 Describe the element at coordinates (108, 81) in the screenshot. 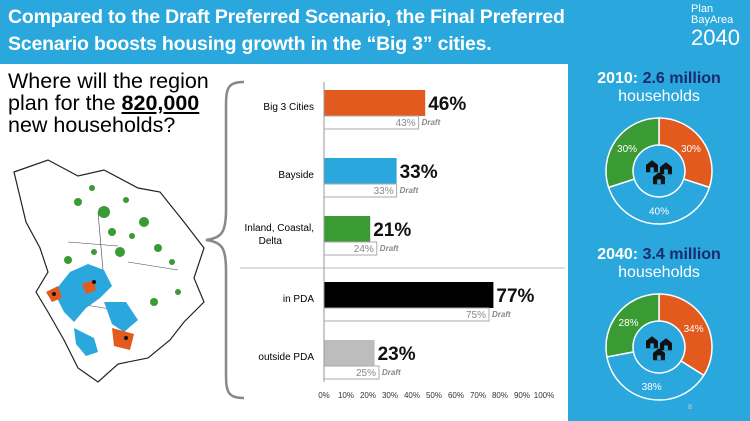

I see `question-line-1: Where will the region` at that location.